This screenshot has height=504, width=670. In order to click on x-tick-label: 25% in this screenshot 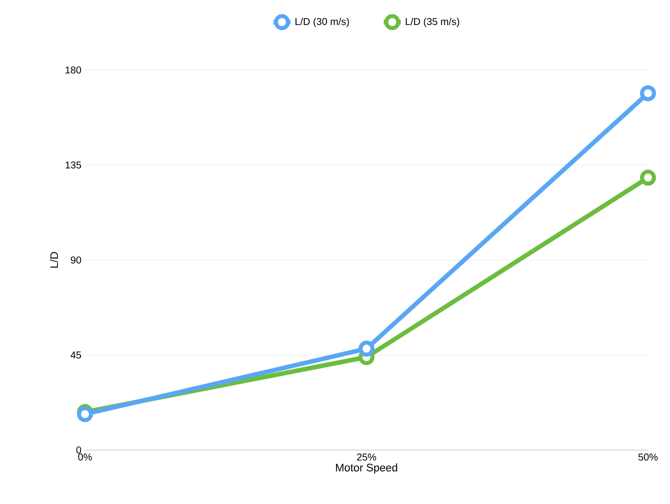, I will do `click(366, 457)`.